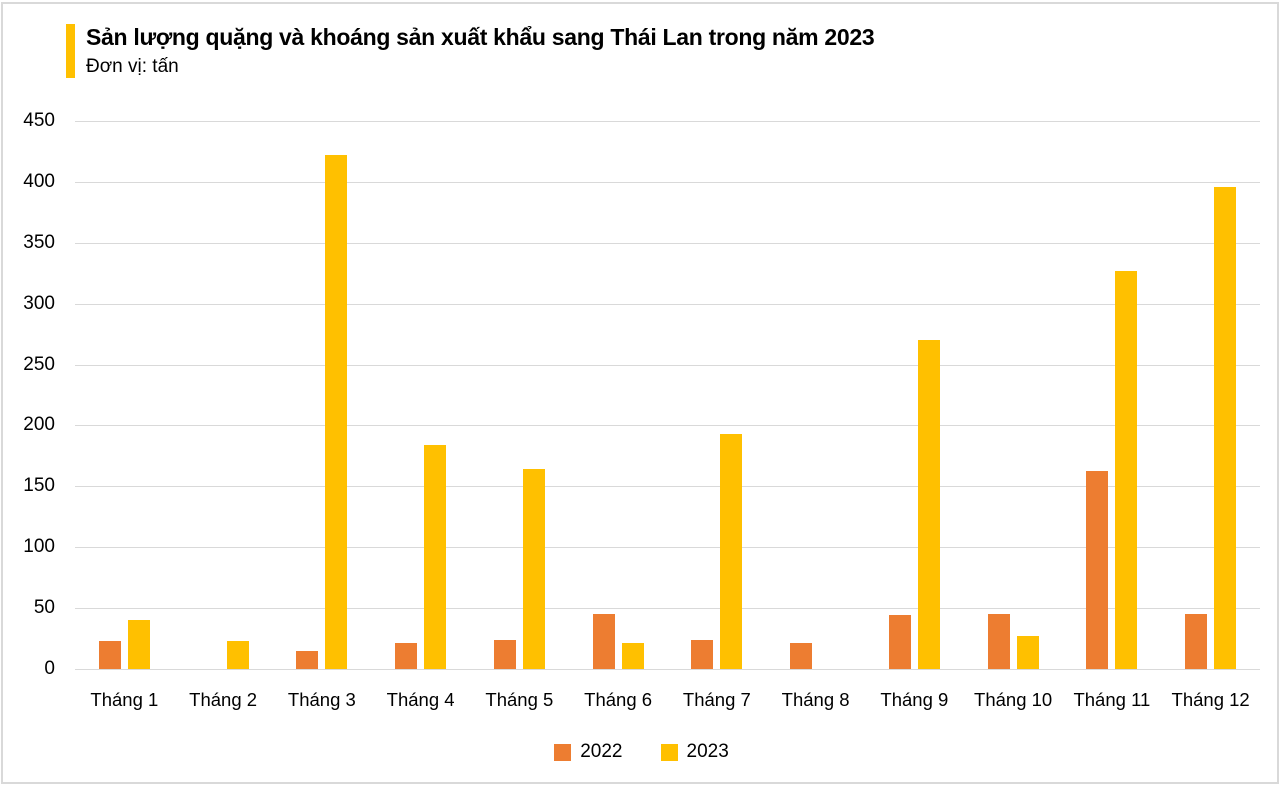 This screenshot has width=1283, height=786. I want to click on bar-2023-tháng-11, so click(1126, 469).